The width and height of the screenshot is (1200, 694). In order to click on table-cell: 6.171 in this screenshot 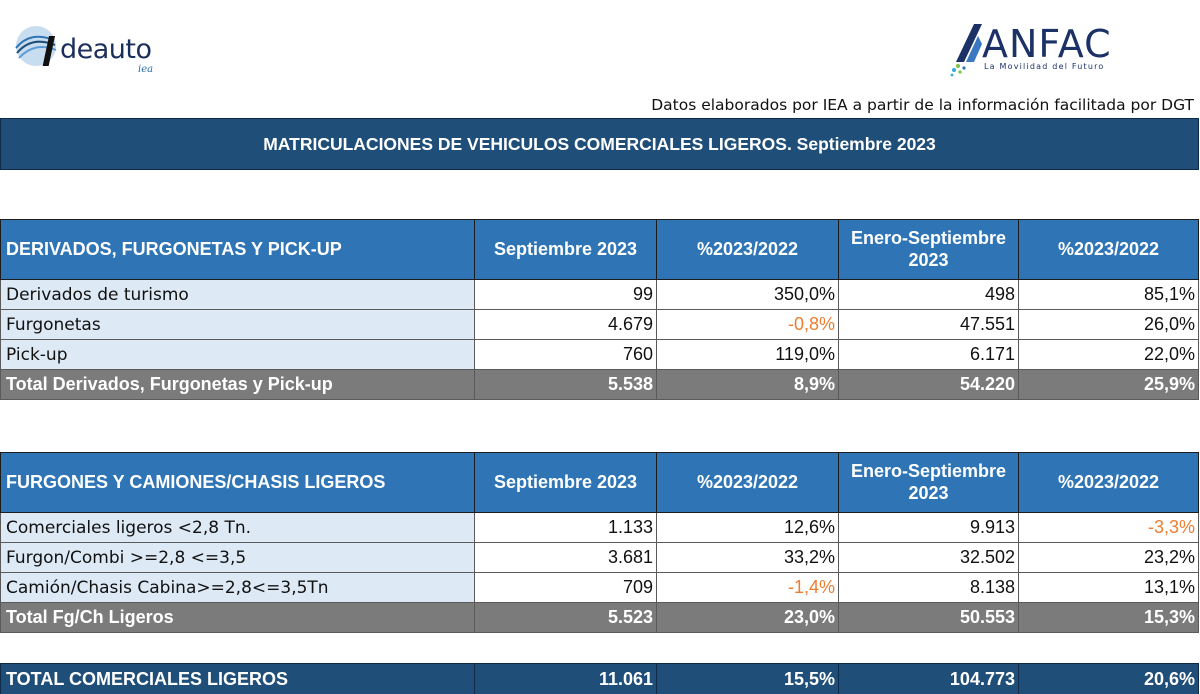, I will do `click(928, 354)`.